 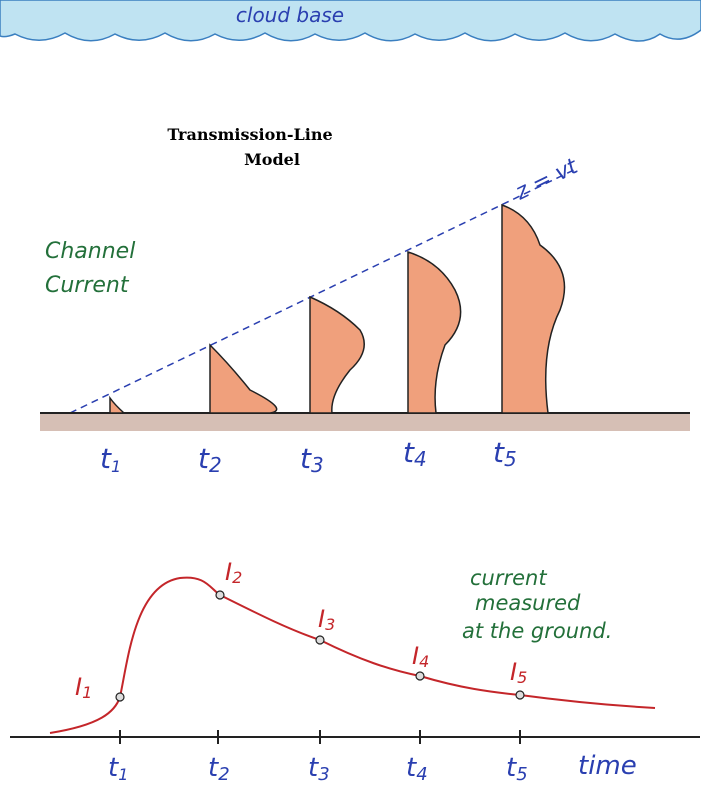 I want to click on point-labels: I1 I2 I3 I4 I5, so click(x=301, y=630).